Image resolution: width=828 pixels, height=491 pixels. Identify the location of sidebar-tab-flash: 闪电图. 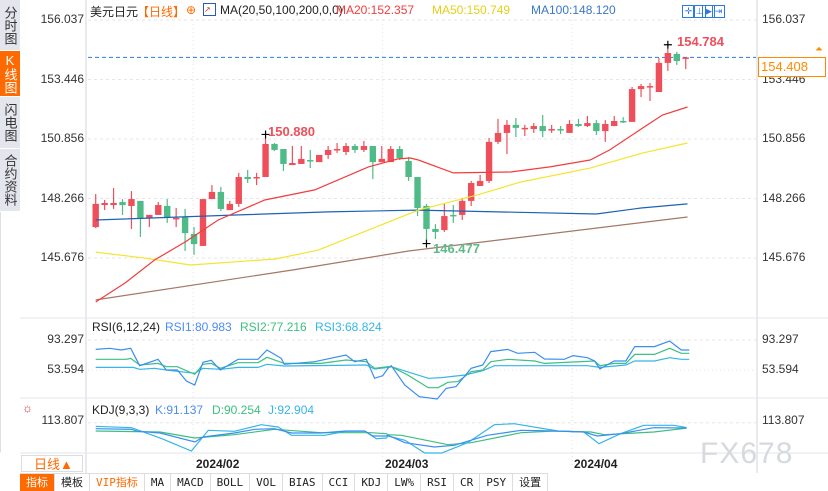
(10, 123).